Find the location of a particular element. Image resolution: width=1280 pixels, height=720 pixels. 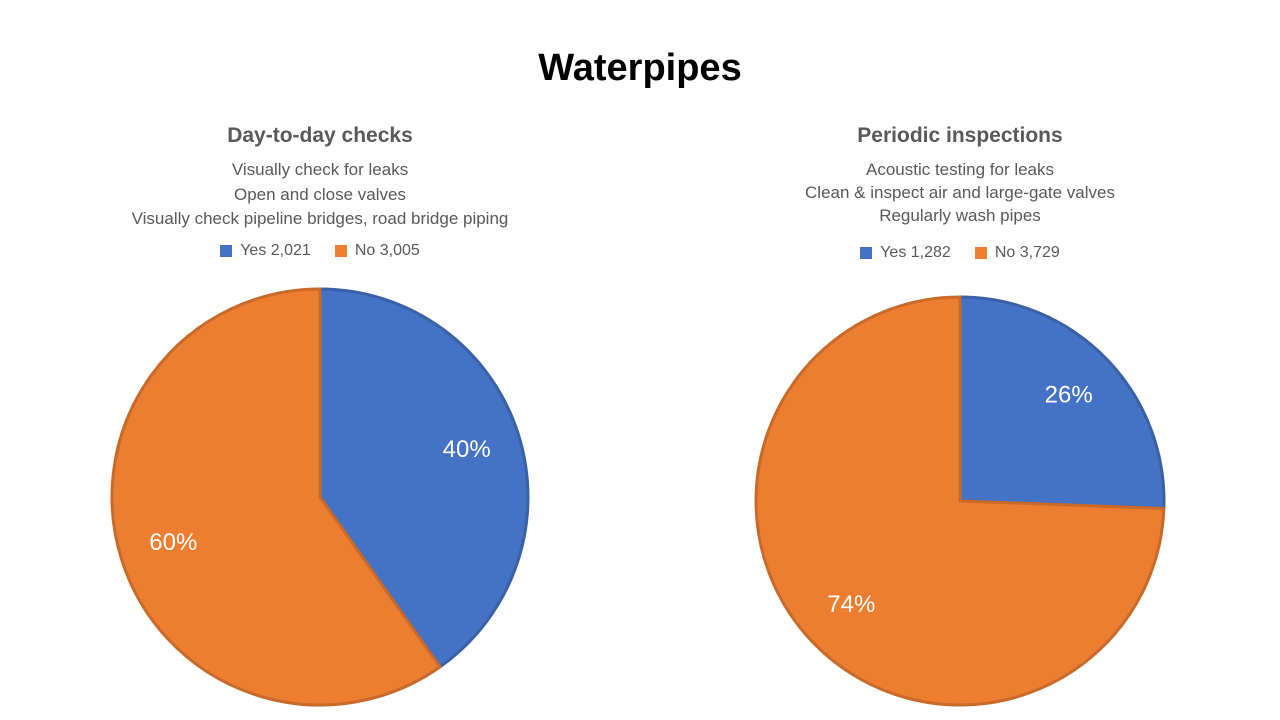

legend-item-no: No 3,005 is located at coordinates (377, 251).